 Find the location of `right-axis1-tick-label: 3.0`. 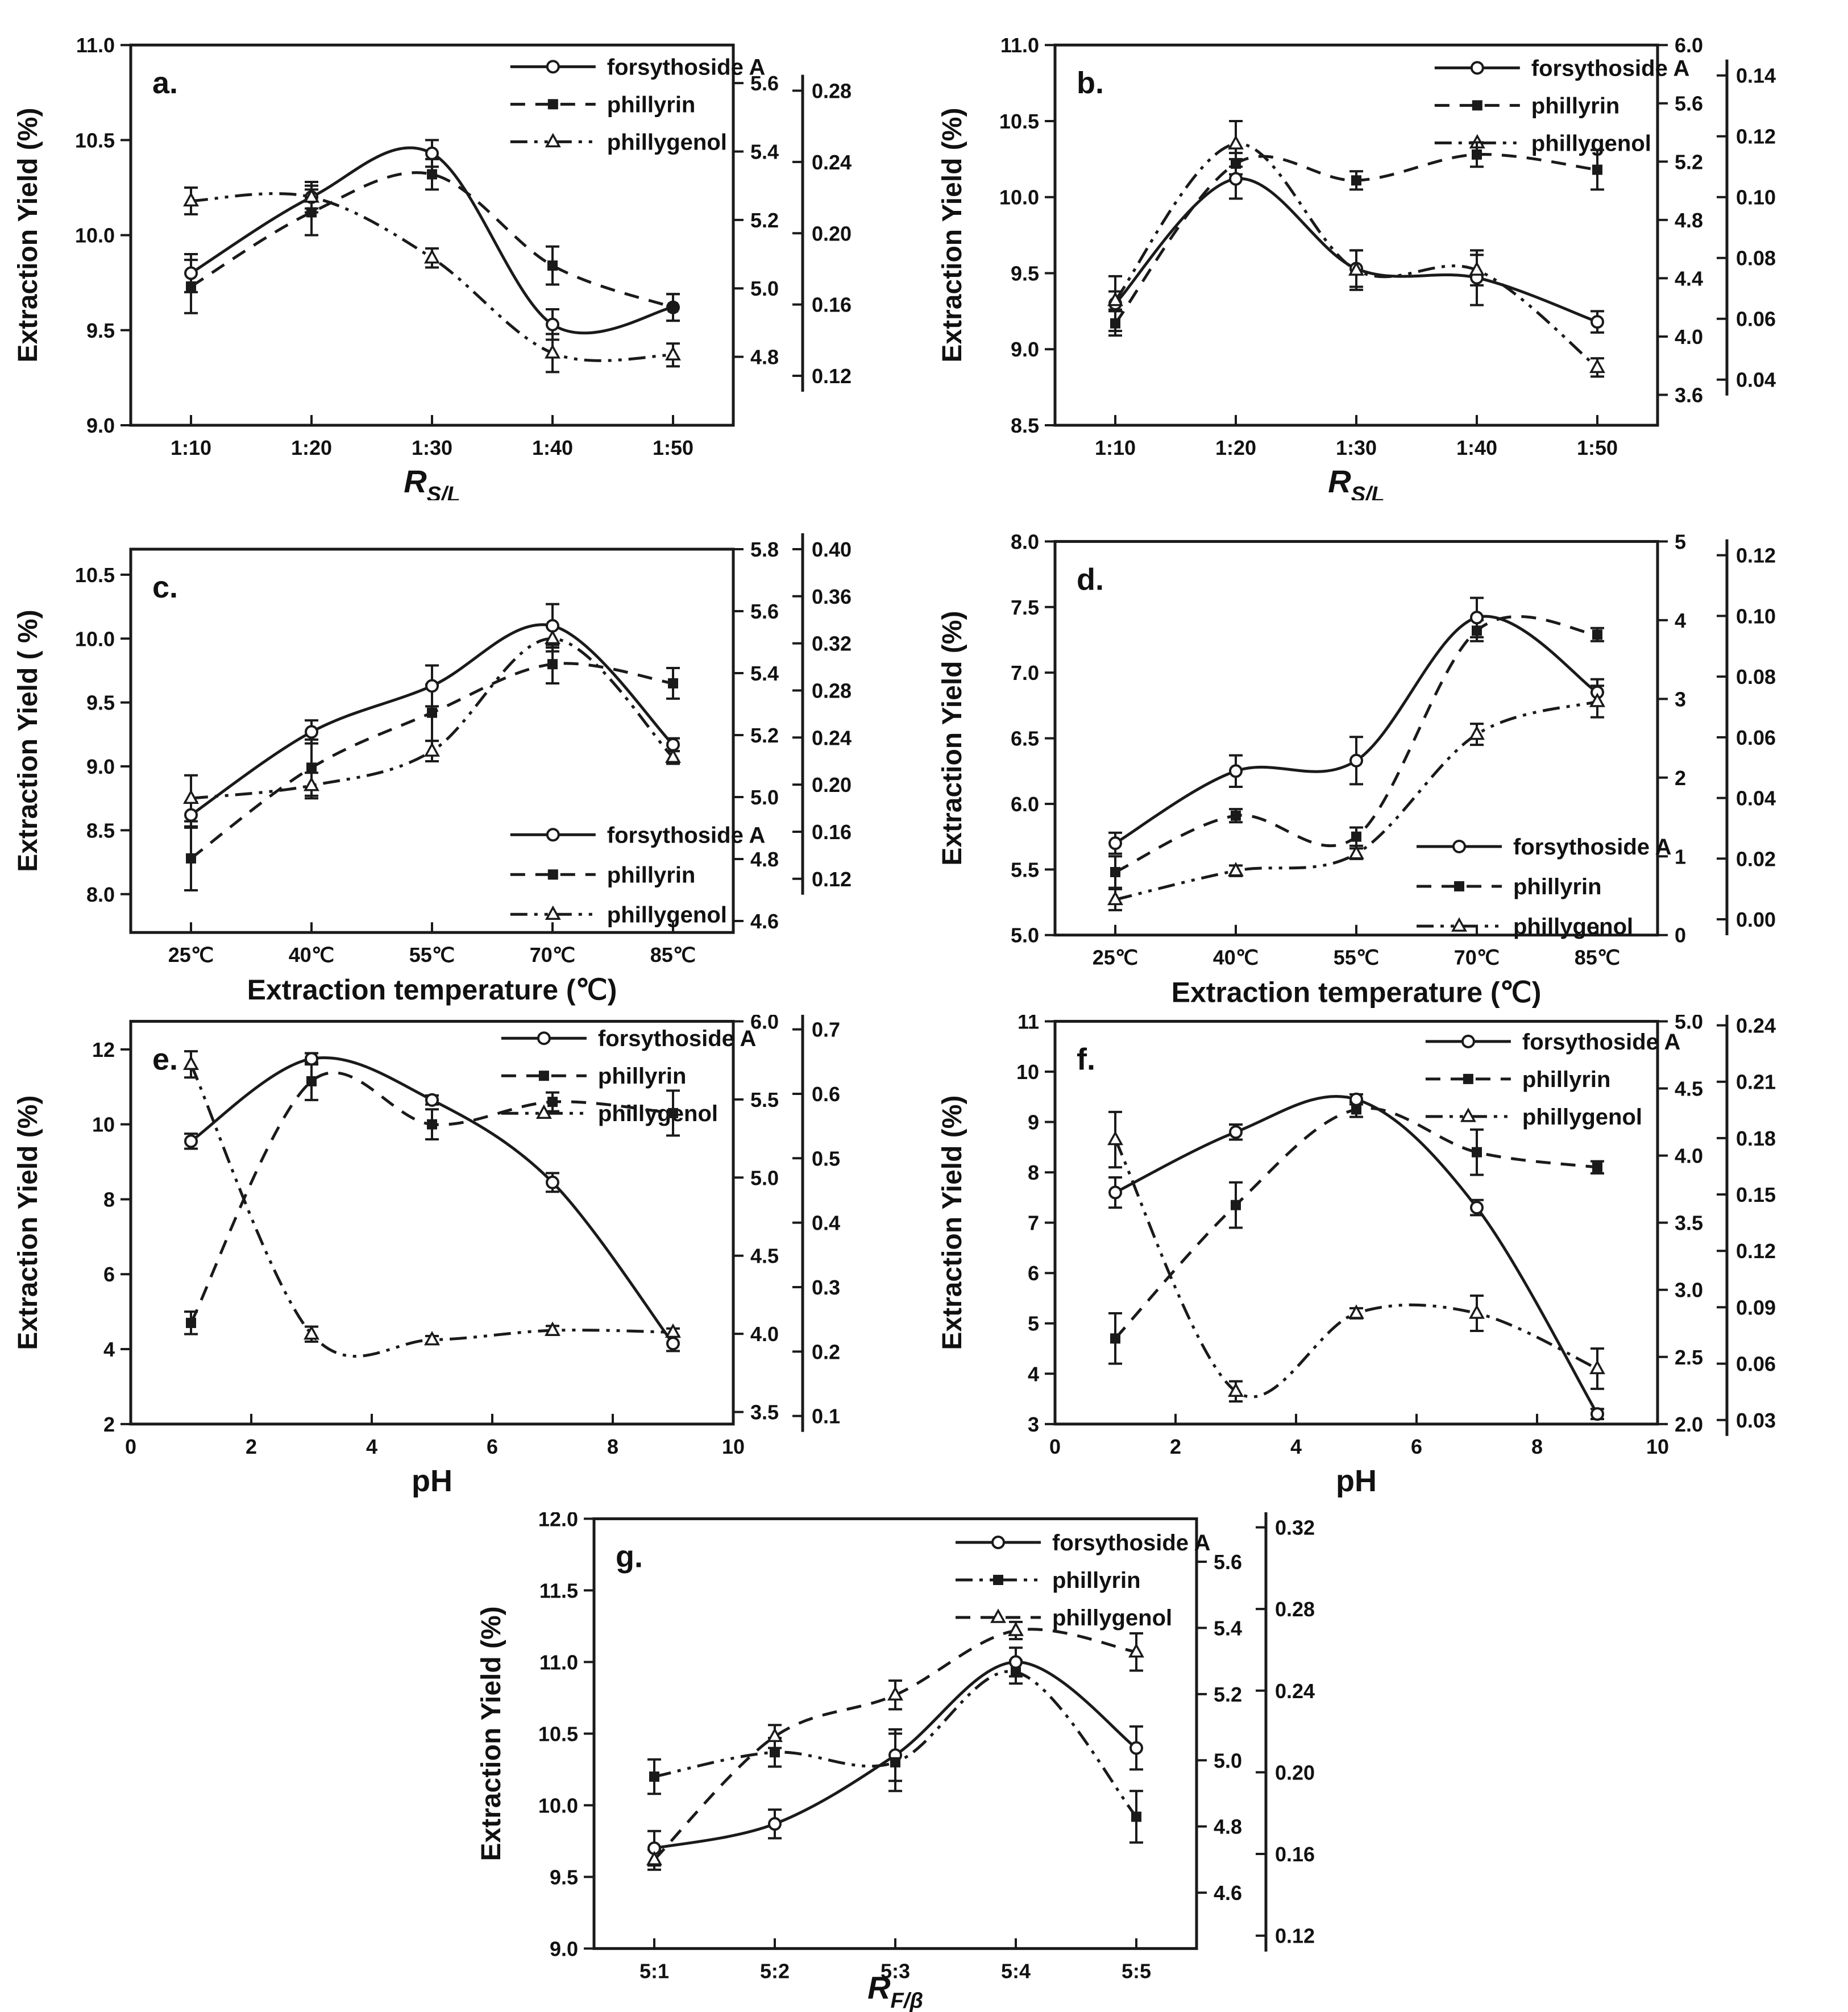

right-axis1-tick-label: 3.0 is located at coordinates (1689, 1290).